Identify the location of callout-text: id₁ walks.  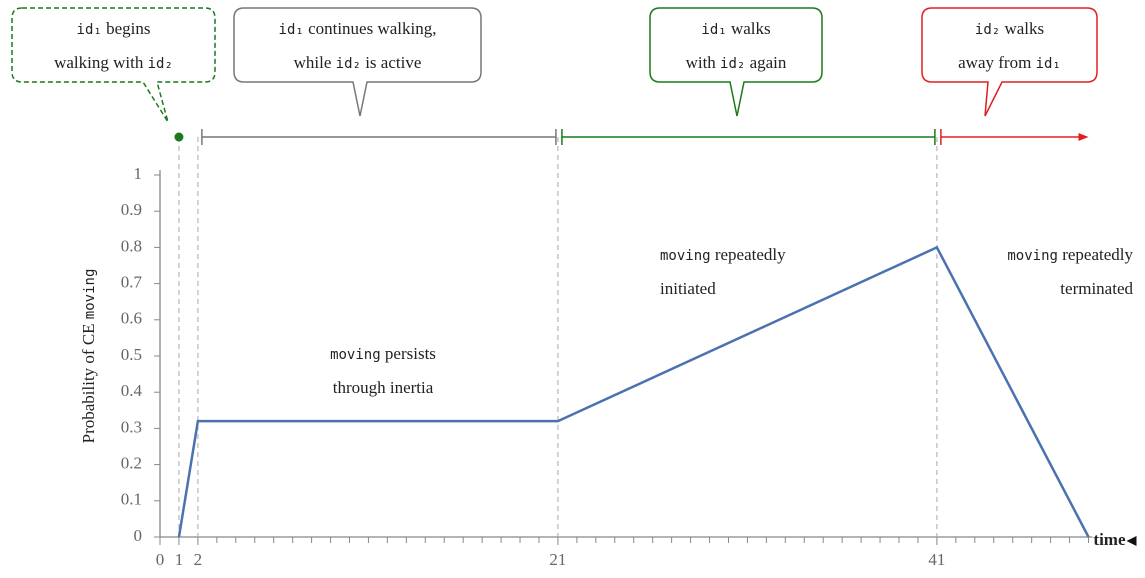
(735, 28).